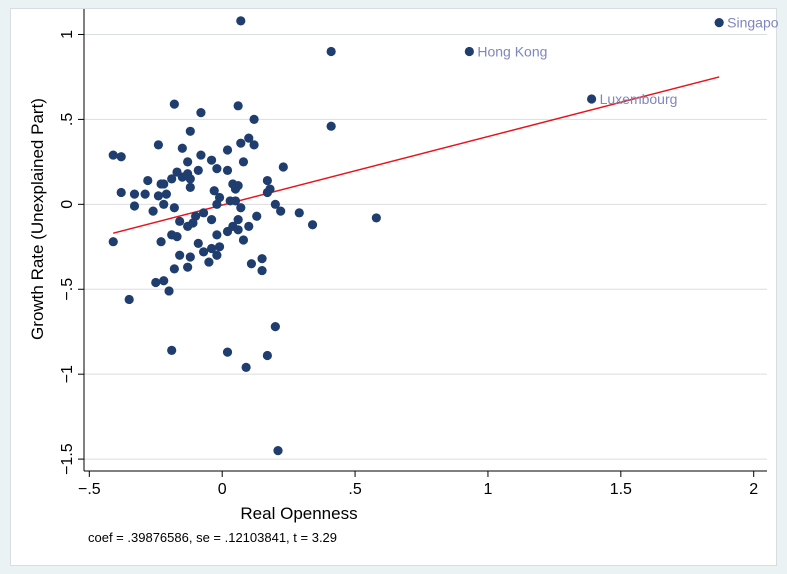 This screenshot has width=787, height=574. I want to click on point-label: Singapo, so click(752, 23).